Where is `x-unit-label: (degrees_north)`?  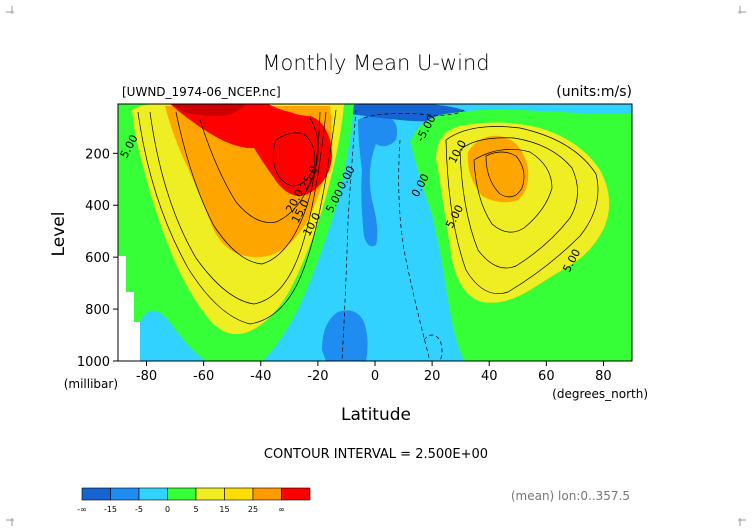 x-unit-label: (degrees_north) is located at coordinates (600, 394).